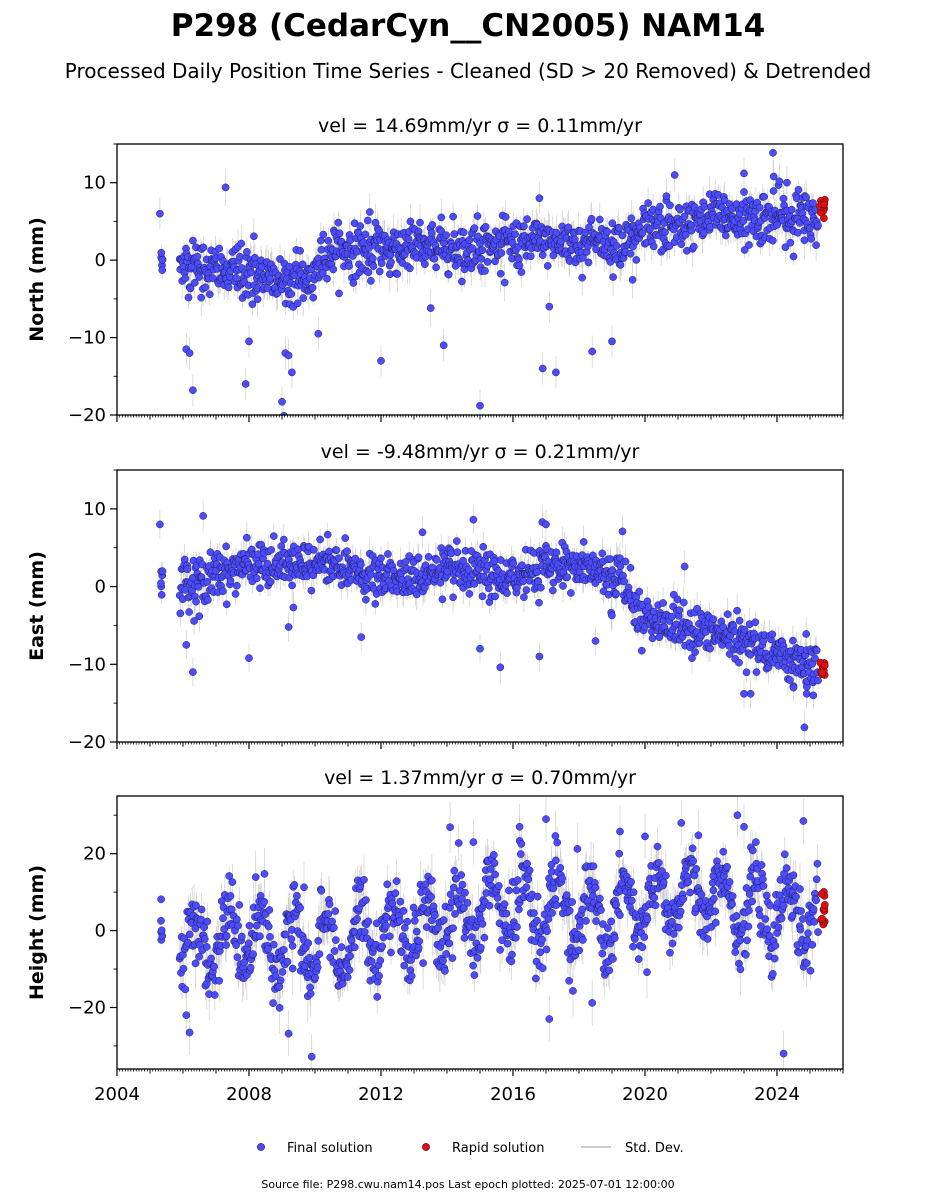 This screenshot has width=937, height=1200. What do you see at coordinates (37, 279) in the screenshot?
I see `y-axis-label: North (mm)` at bounding box center [37, 279].